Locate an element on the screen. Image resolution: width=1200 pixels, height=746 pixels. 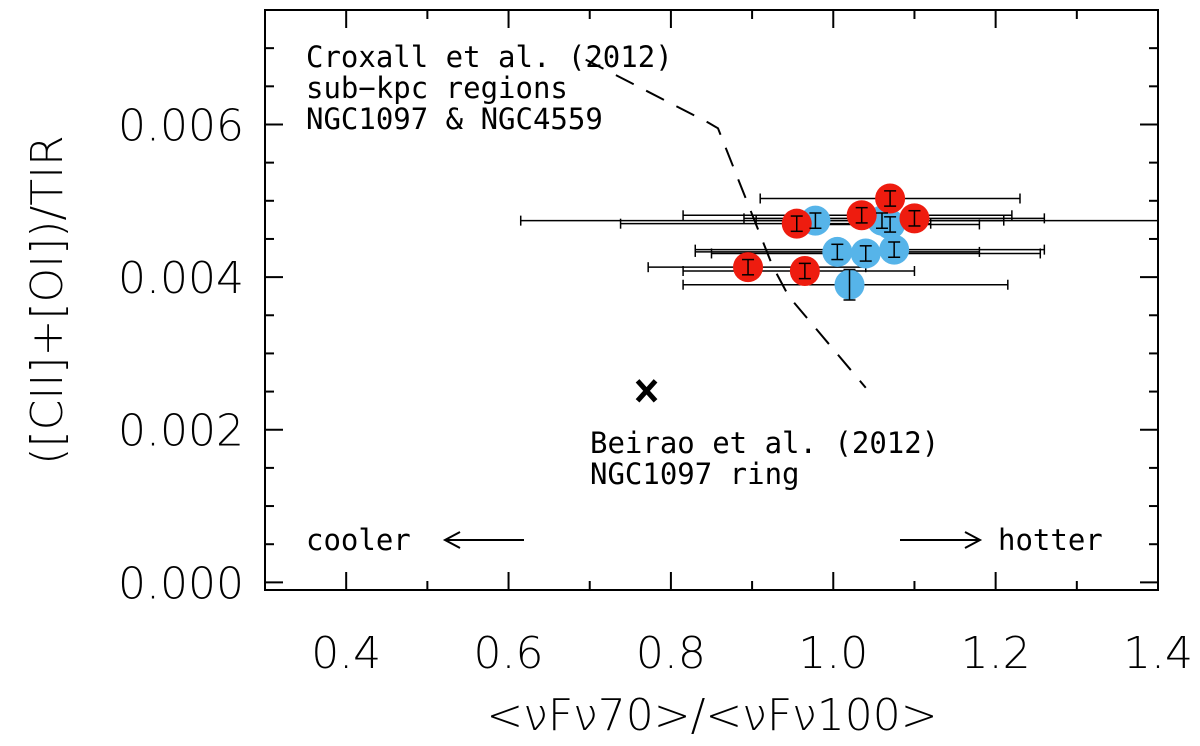
croxall-label-line2: sub−kpc regions is located at coordinates (437, 88).